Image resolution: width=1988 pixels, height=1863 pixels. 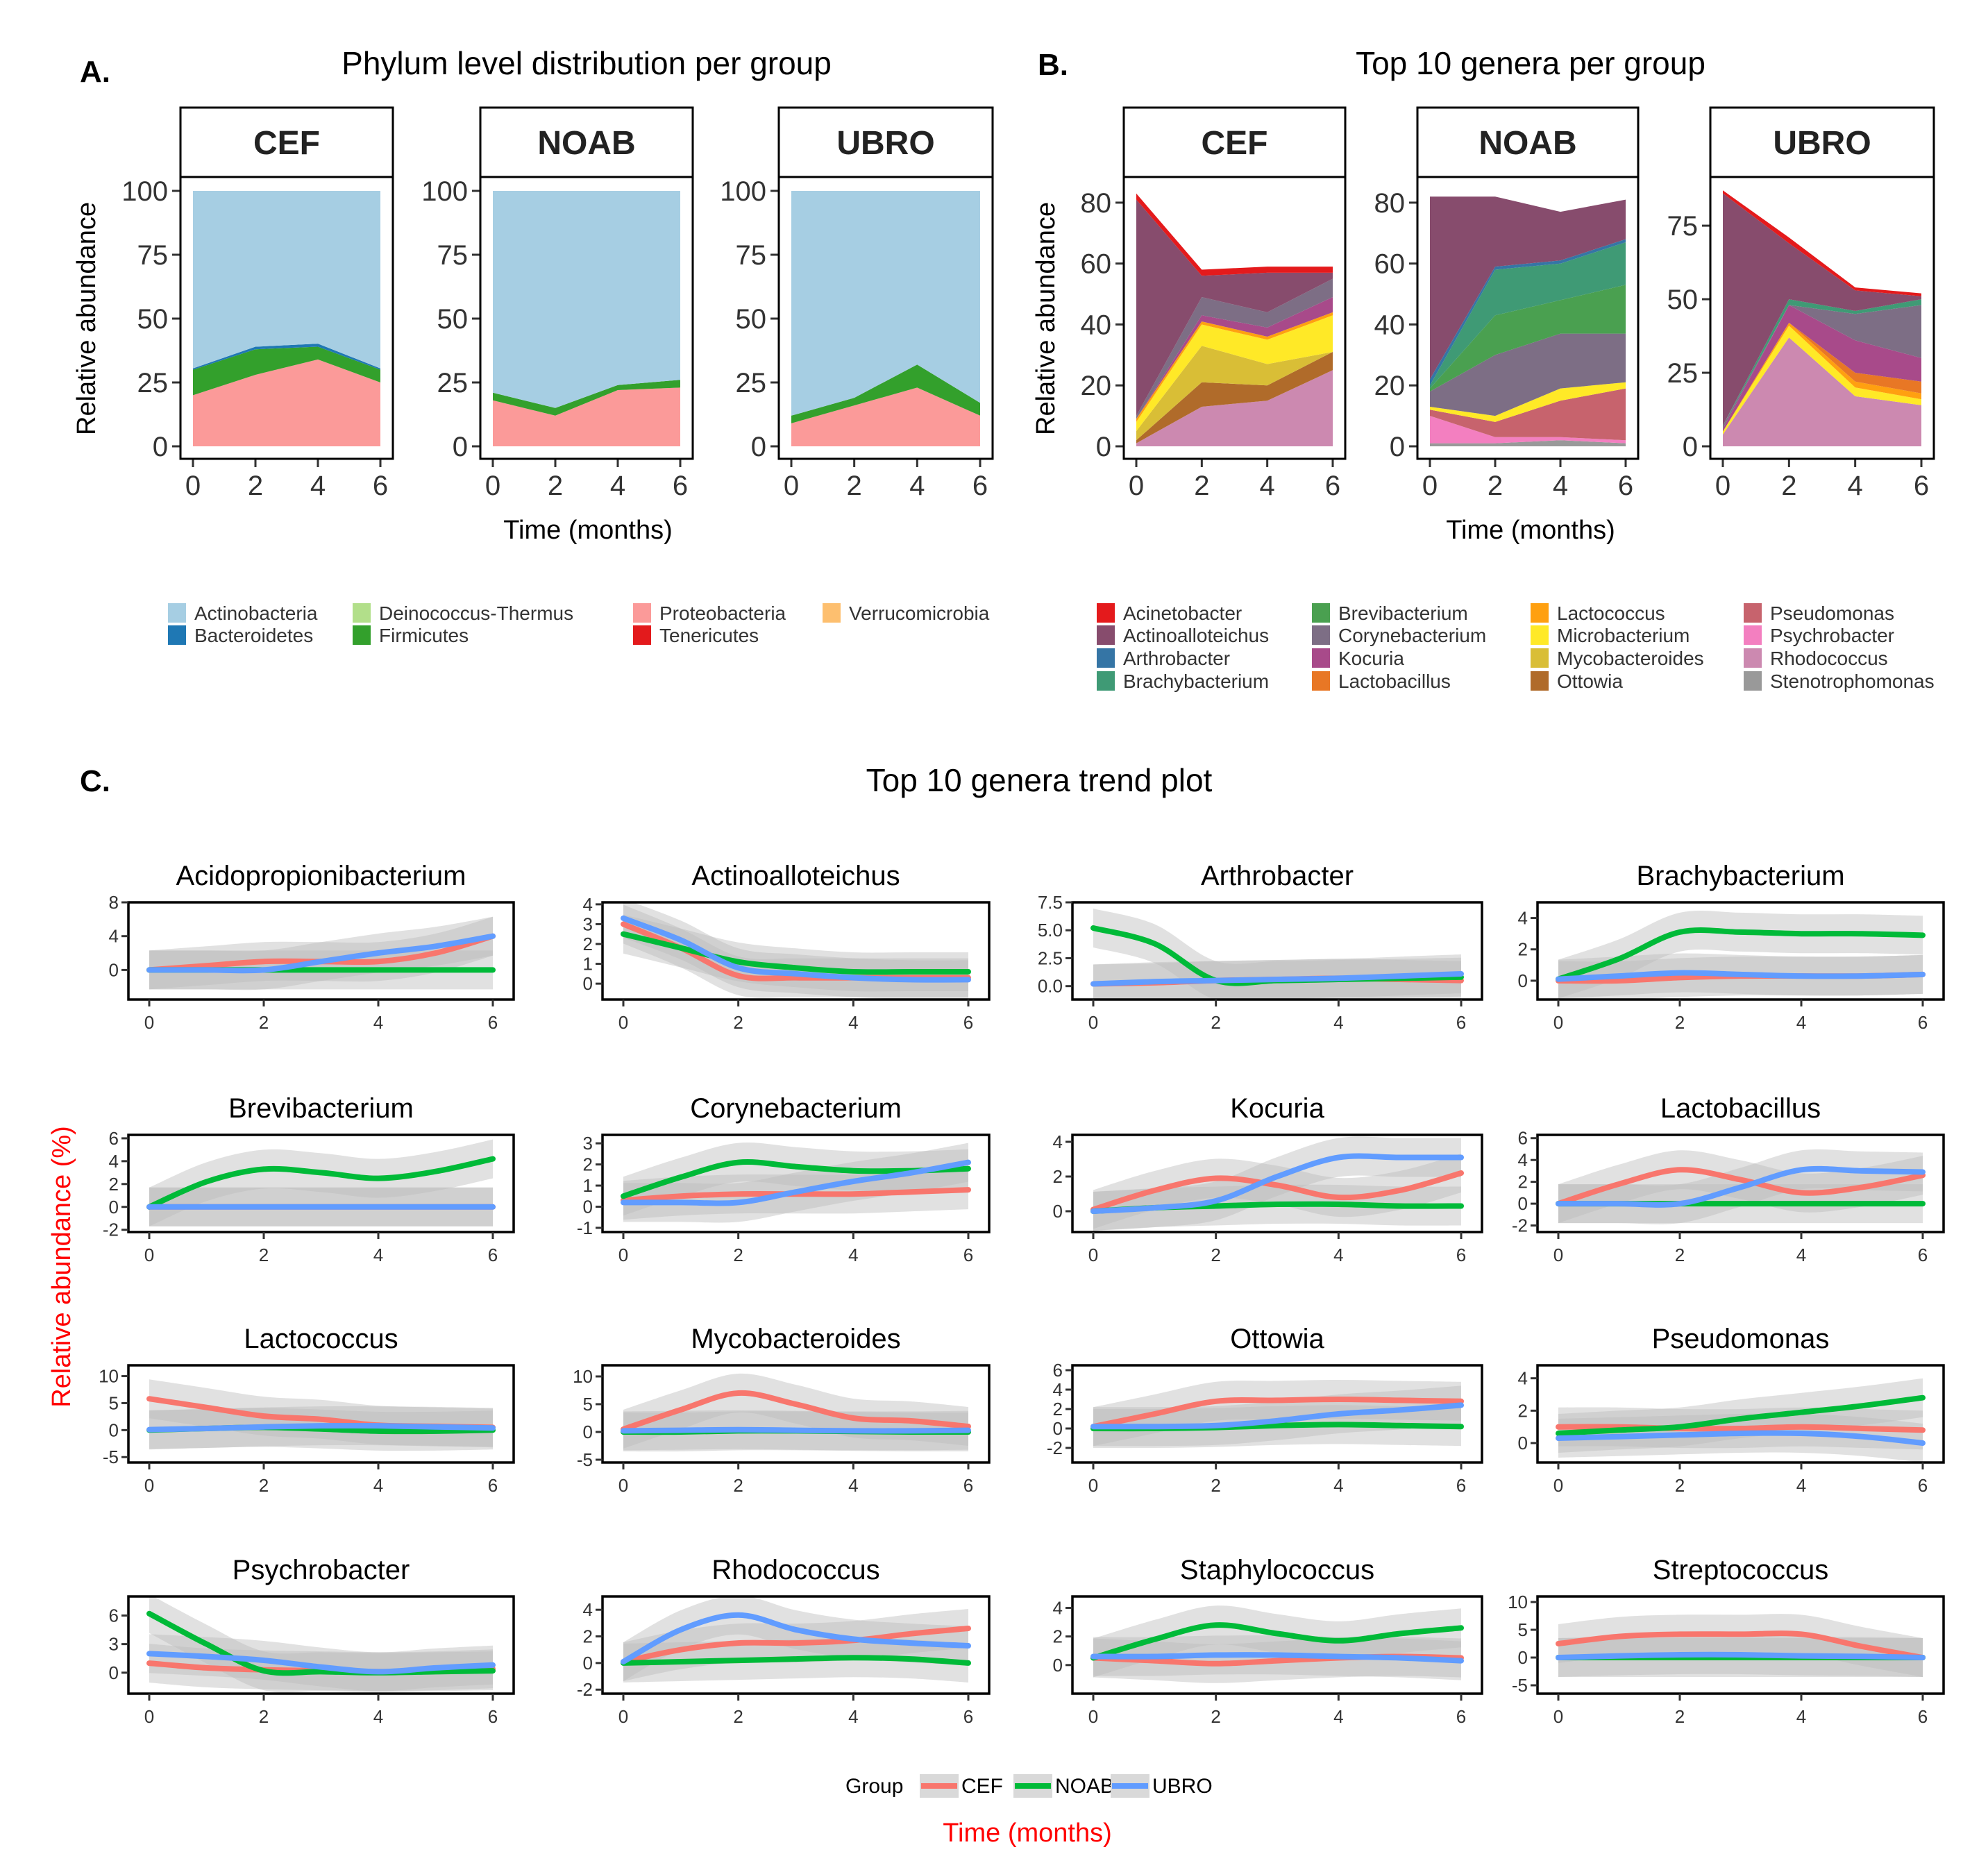 What do you see at coordinates (1058, 1607) in the screenshot?
I see `c-ytick-label-staphylococcus: 4` at bounding box center [1058, 1607].